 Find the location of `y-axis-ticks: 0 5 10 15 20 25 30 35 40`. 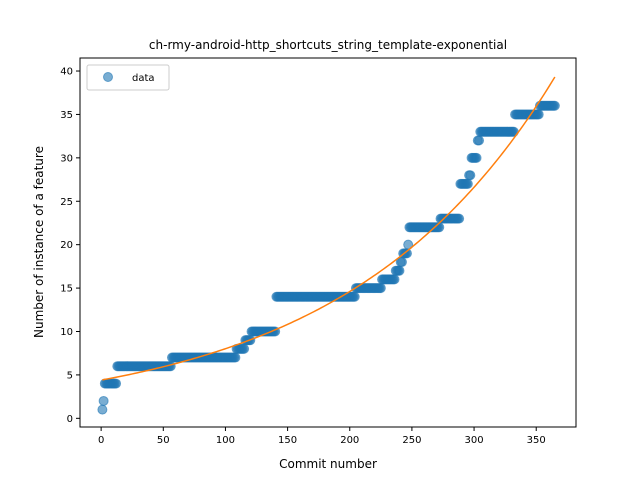

y-axis-ticks: 0 5 10 15 20 25 30 35 40 is located at coordinates (70, 246).